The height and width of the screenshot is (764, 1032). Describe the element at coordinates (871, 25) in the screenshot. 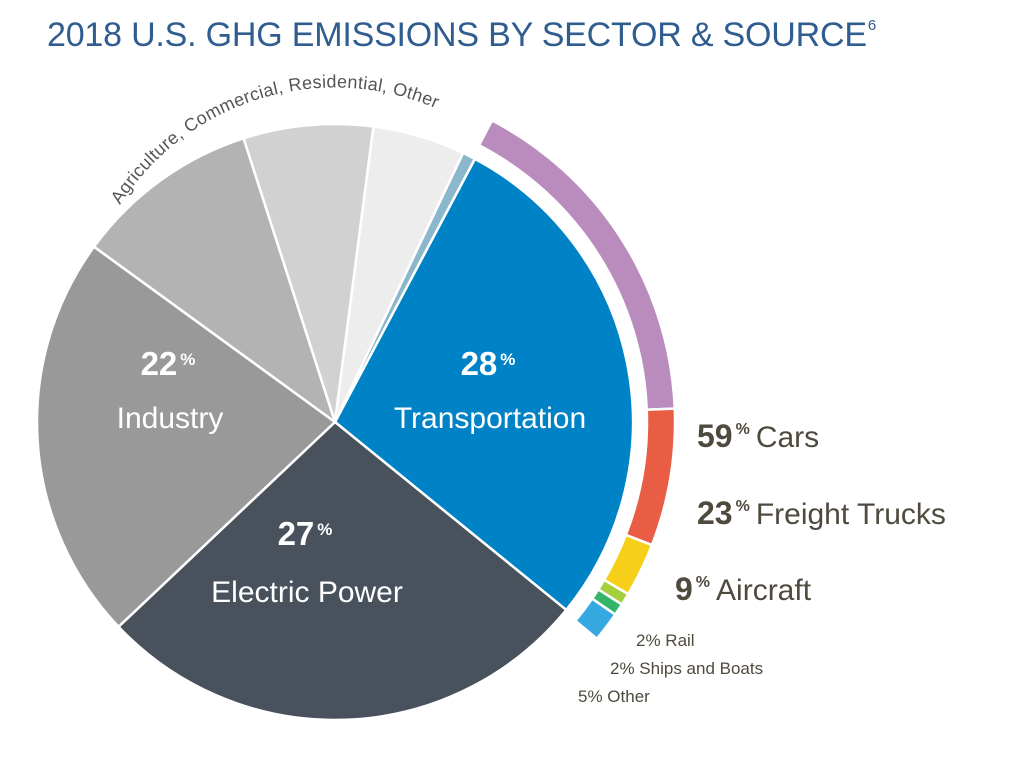

I see `title-footnote-mark: 6` at that location.